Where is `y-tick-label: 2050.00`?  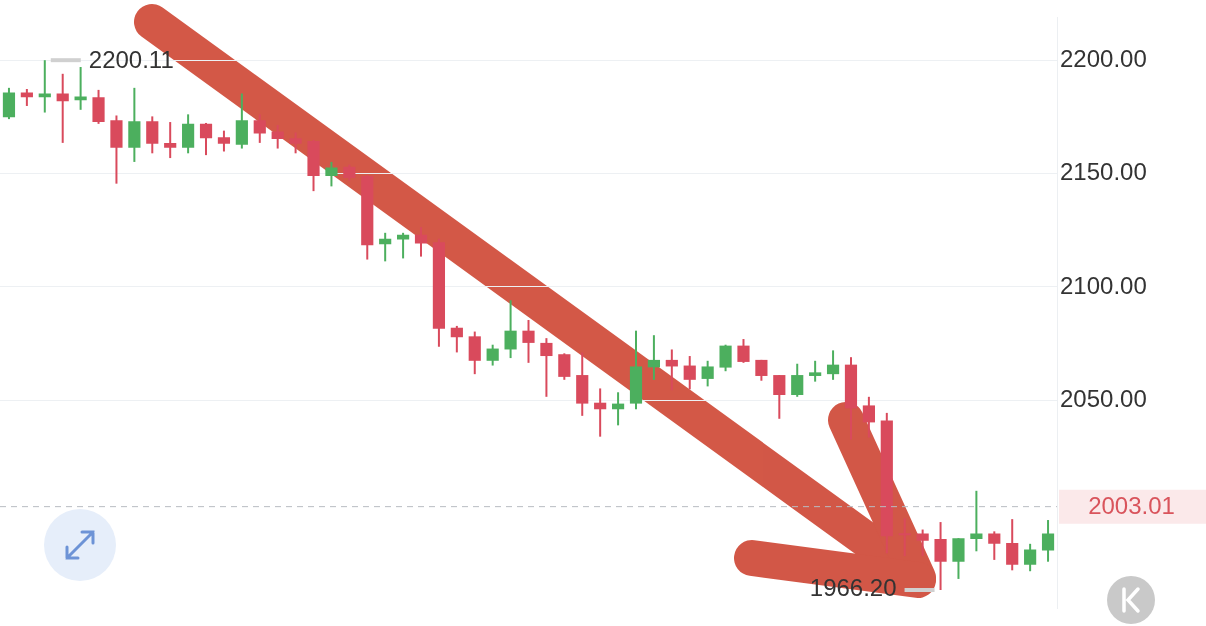 y-tick-label: 2050.00 is located at coordinates (1103, 398).